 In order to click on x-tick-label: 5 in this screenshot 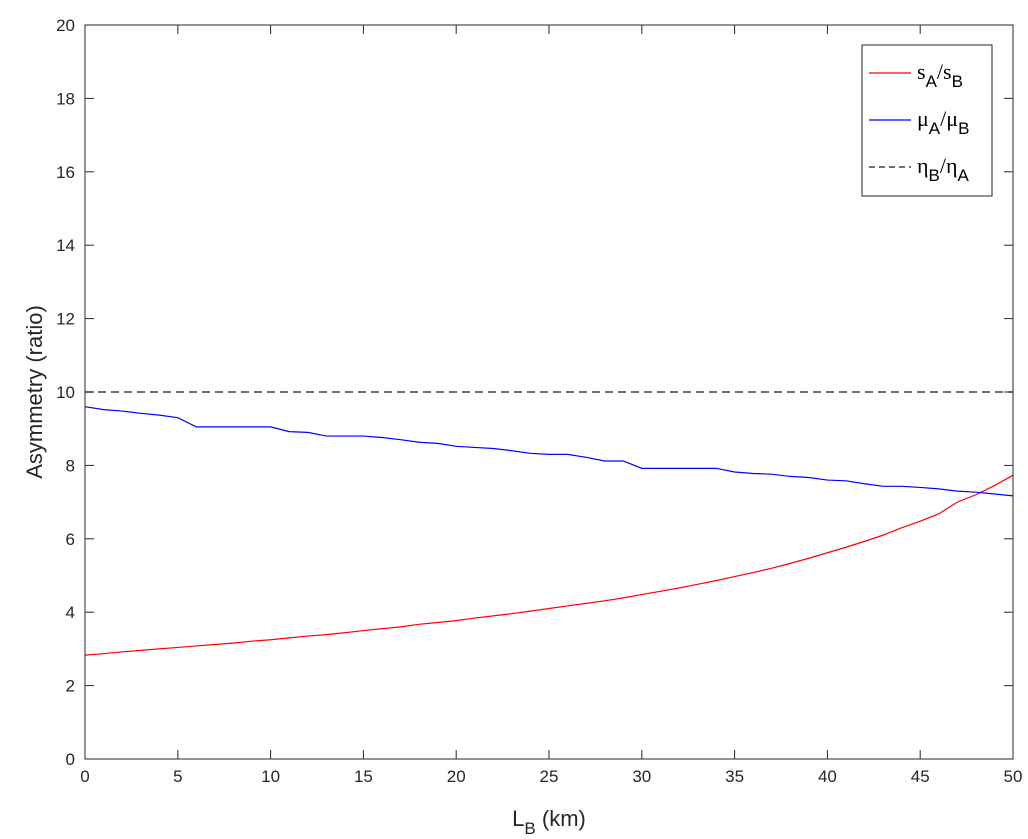, I will do `click(177, 776)`.